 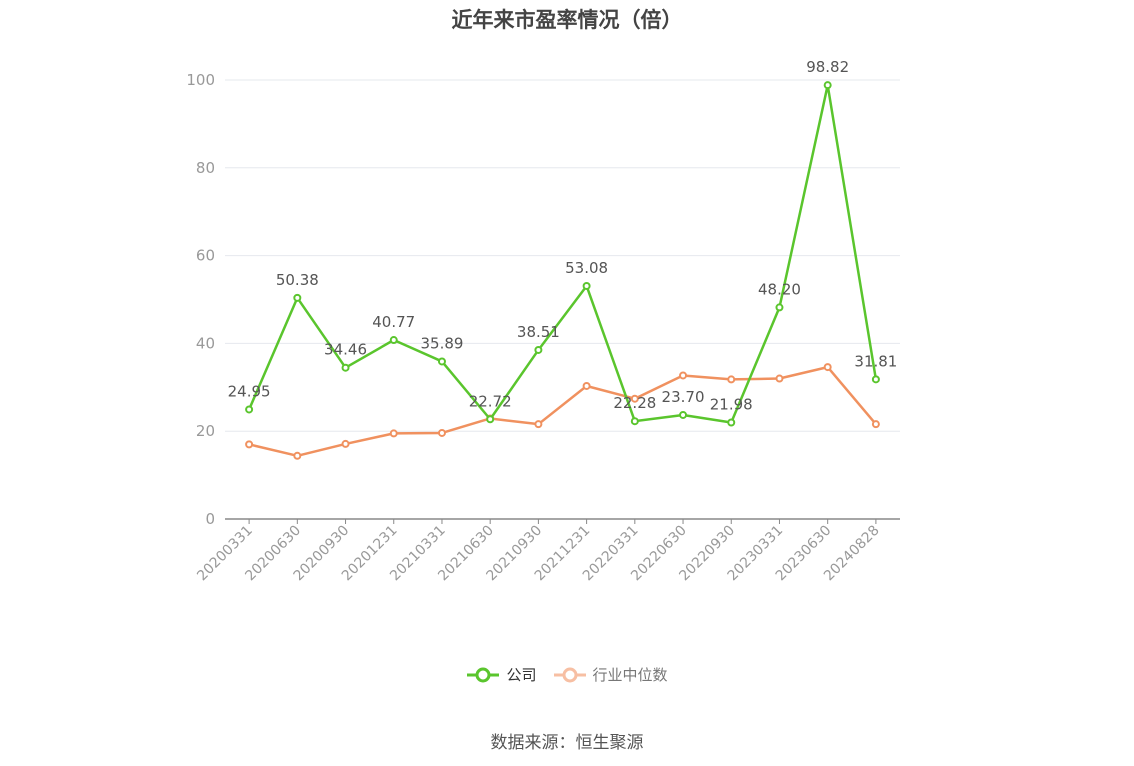 I want to click on y-tick-label: 60, so click(x=205, y=256).